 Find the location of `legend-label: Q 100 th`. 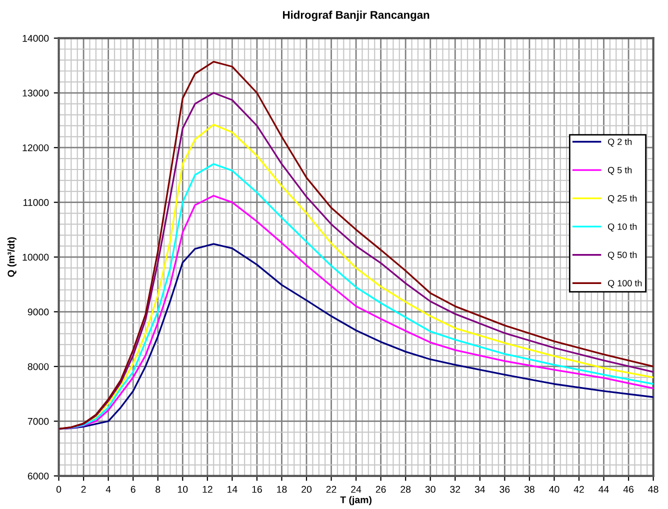

legend-label: Q 100 th is located at coordinates (625, 284).